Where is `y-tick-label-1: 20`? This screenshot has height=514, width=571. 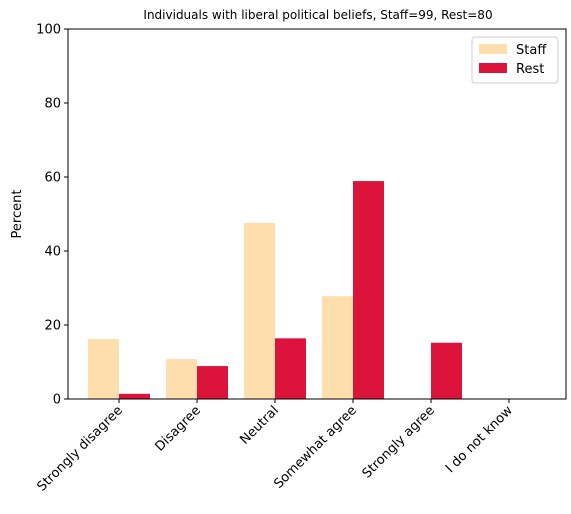
y-tick-label-1: 20 is located at coordinates (52, 326).